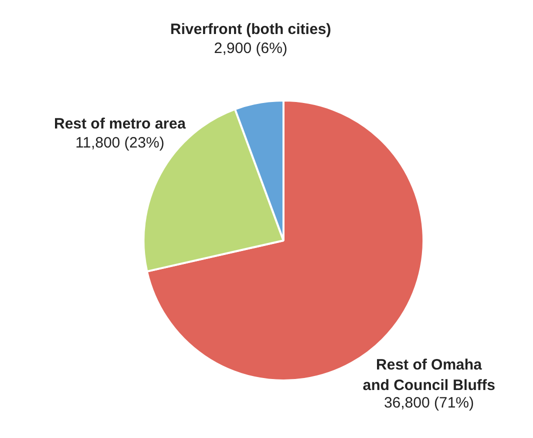 Image resolution: width=533 pixels, height=438 pixels. I want to click on slice-label: Riverfront (both cities), so click(251, 29).